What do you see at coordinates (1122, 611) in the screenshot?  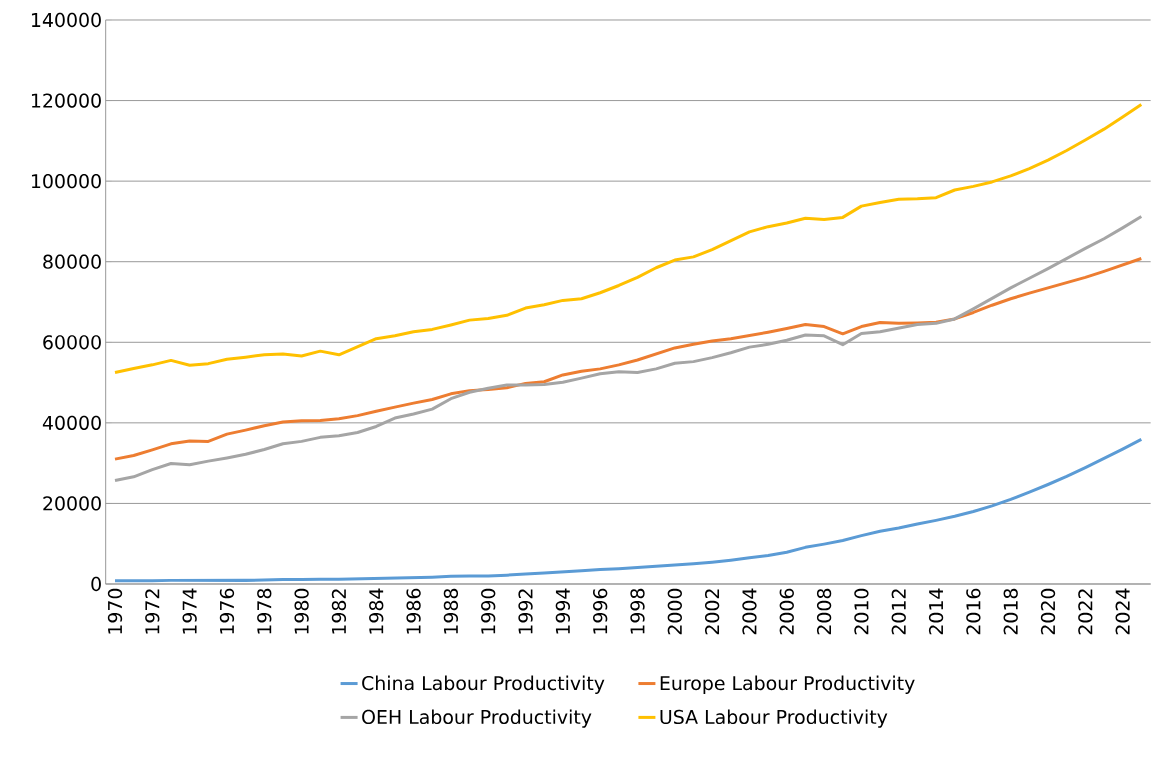 I see `x-tick-label: 2024` at bounding box center [1122, 611].